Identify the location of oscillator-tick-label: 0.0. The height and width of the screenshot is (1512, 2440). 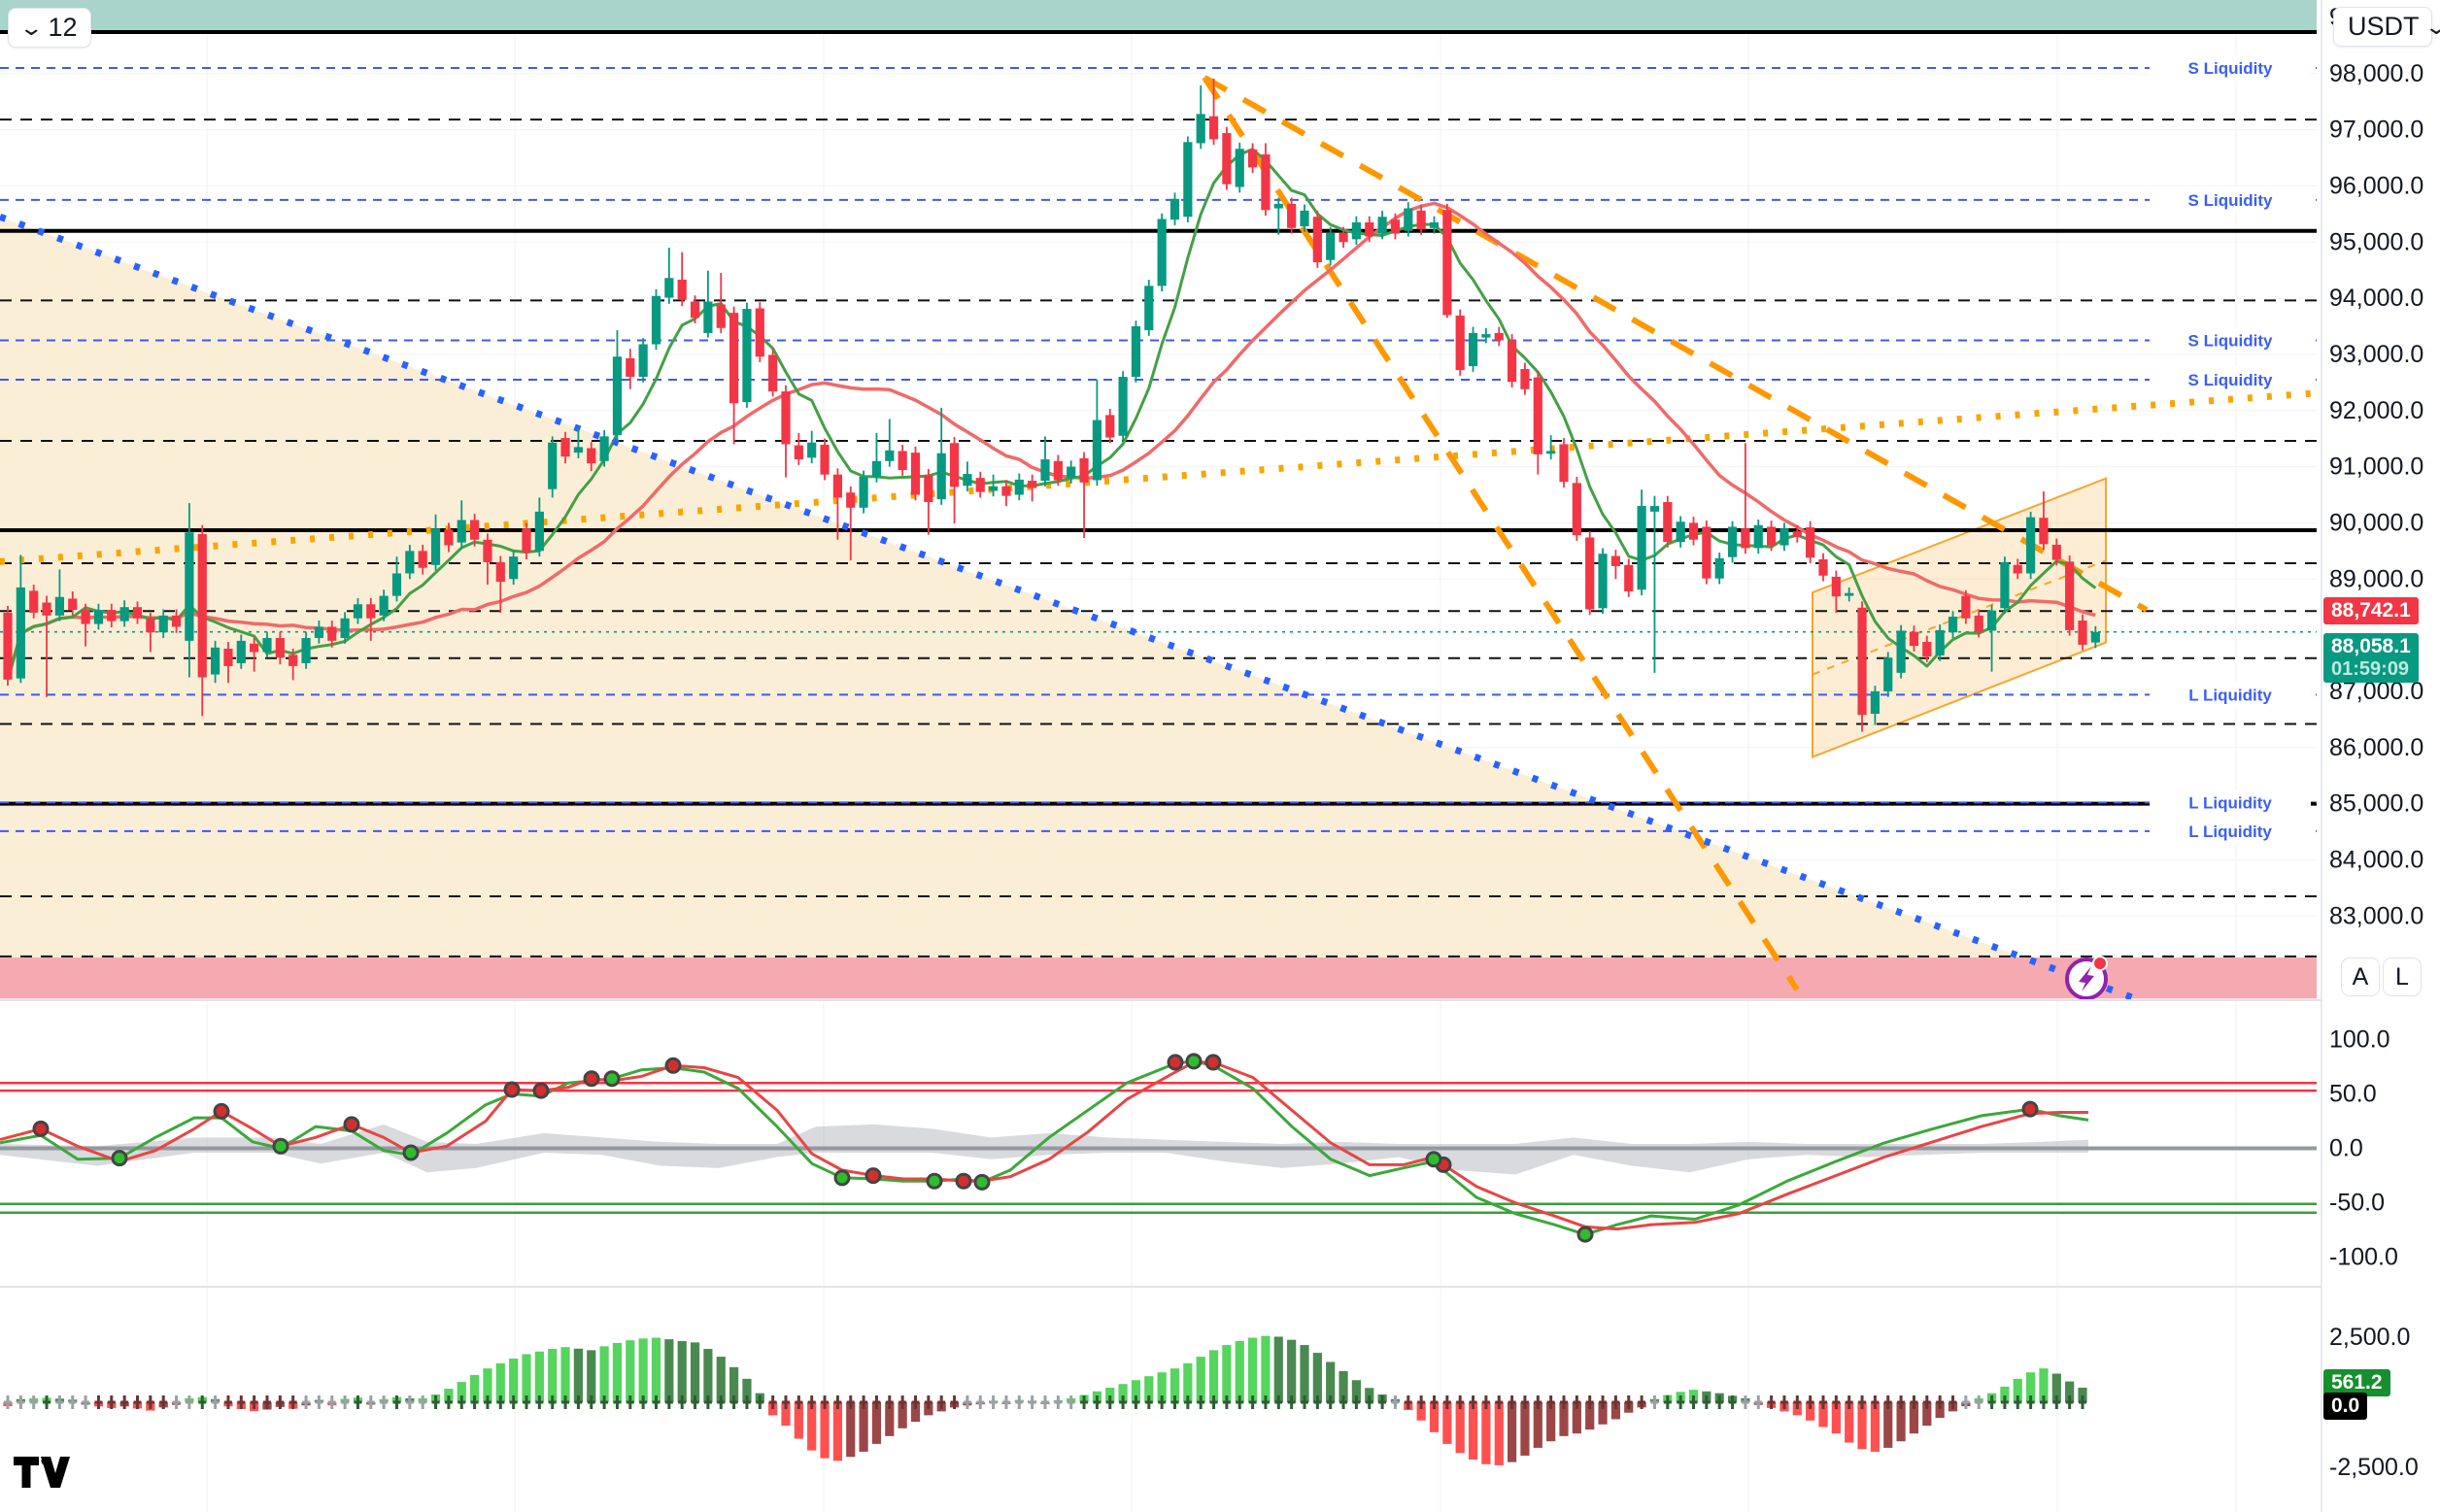
(2346, 1148).